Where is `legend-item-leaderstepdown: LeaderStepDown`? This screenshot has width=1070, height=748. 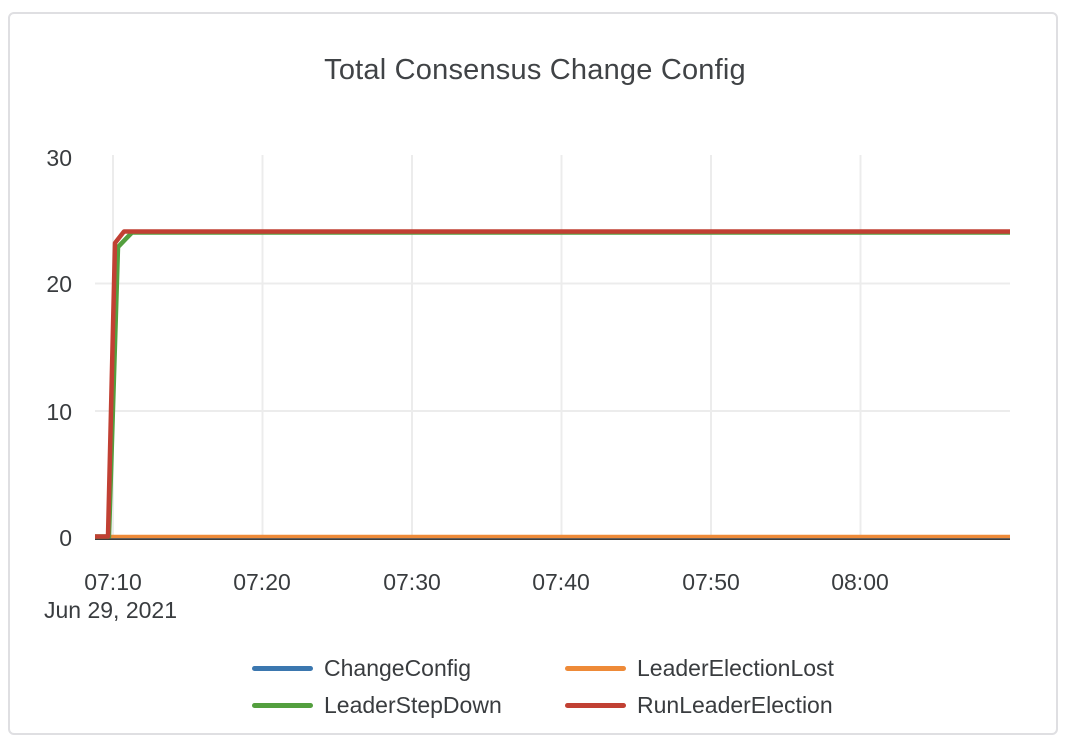
legend-item-leaderstepdown: LeaderStepDown is located at coordinates (377, 705).